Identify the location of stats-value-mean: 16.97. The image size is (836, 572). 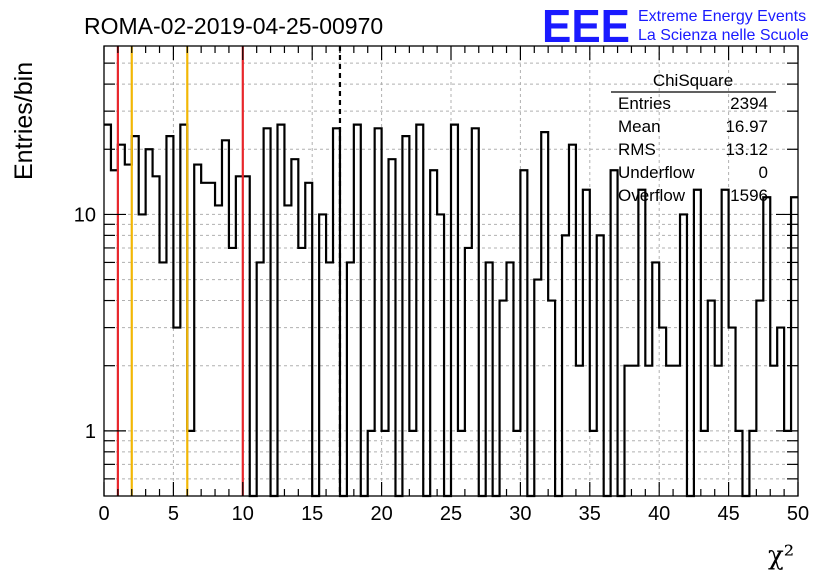
(746, 126).